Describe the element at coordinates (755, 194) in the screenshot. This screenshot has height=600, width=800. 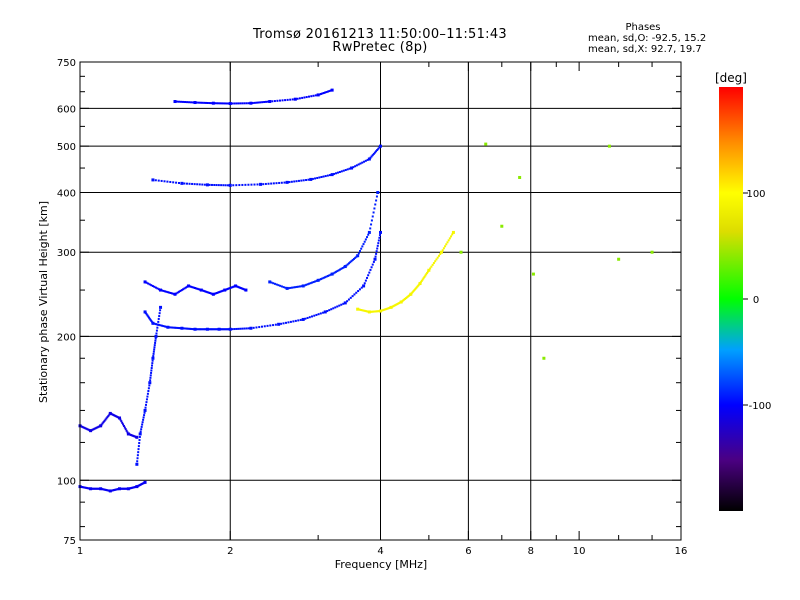
I see `colorbar-tick-label: 100` at that location.